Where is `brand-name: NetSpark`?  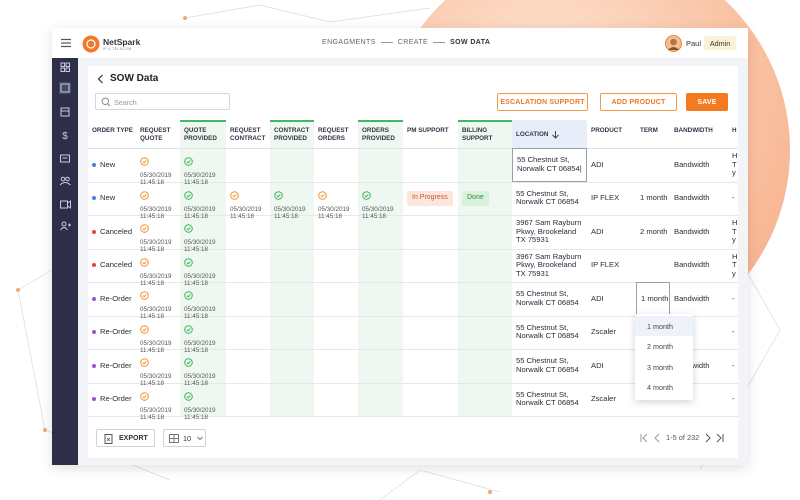
brand-name: NetSpark is located at coordinates (122, 42).